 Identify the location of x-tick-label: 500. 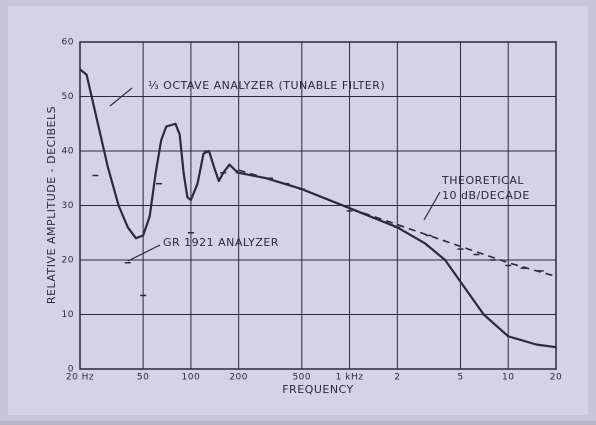
(301, 378).